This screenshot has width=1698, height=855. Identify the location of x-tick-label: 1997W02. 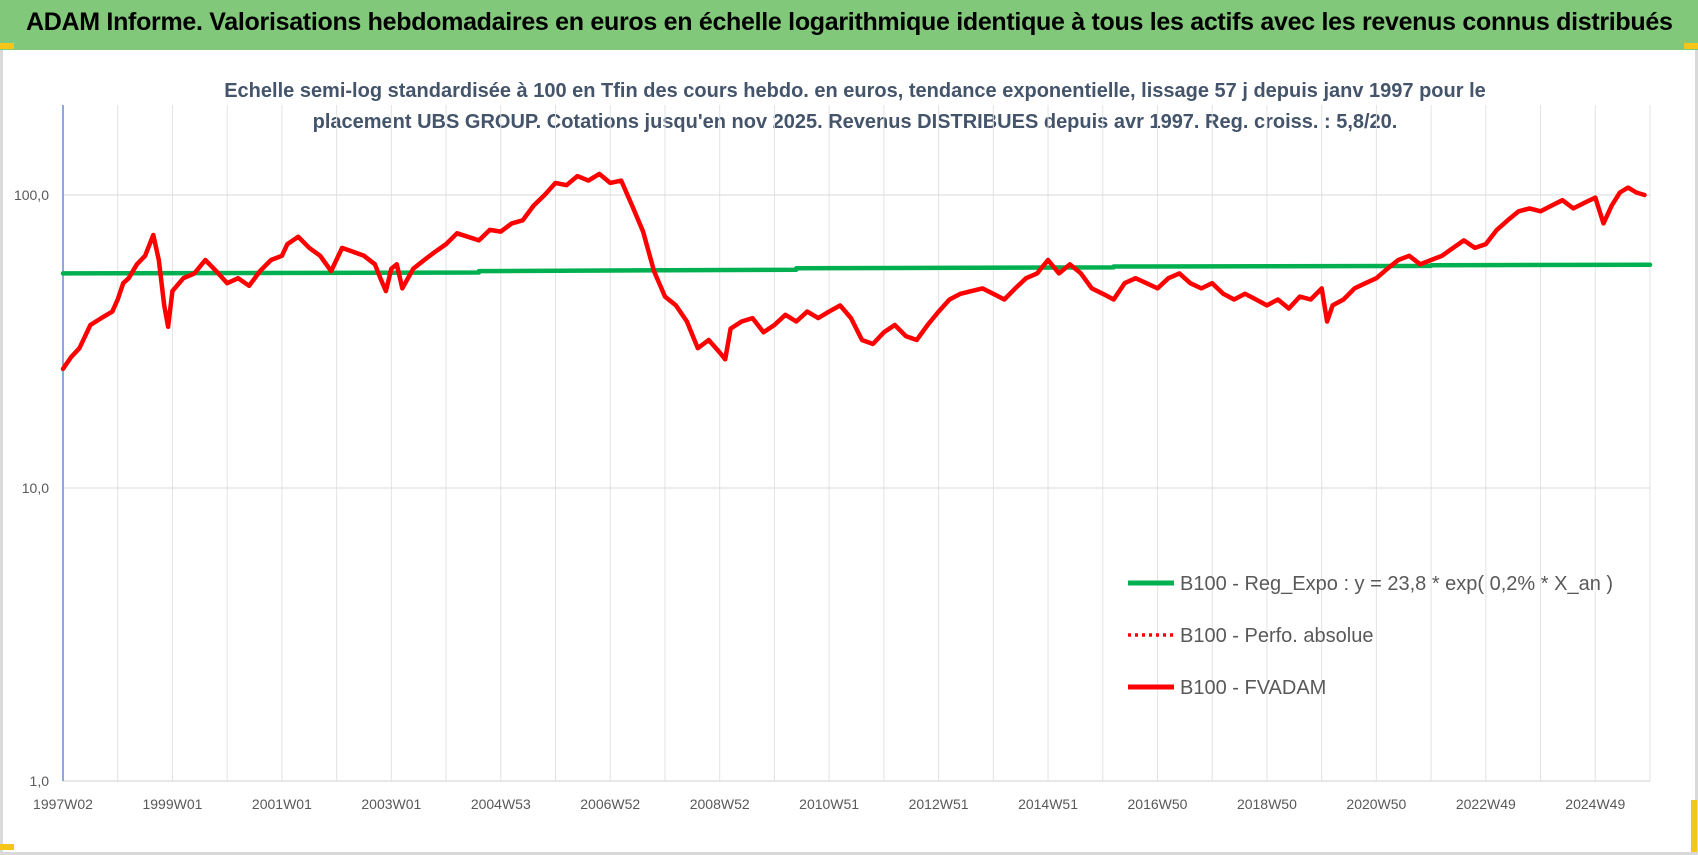
(63, 804).